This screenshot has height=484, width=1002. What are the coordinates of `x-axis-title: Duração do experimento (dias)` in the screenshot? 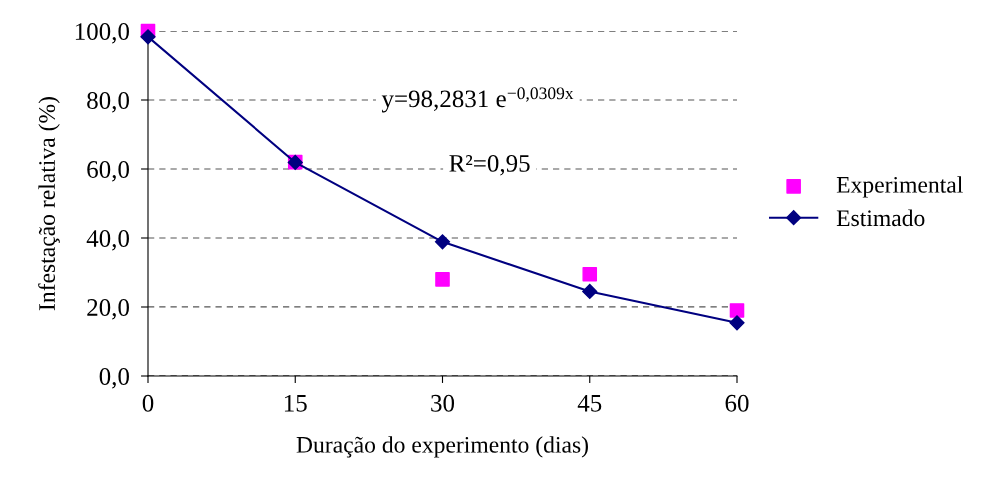 It's located at (442, 447).